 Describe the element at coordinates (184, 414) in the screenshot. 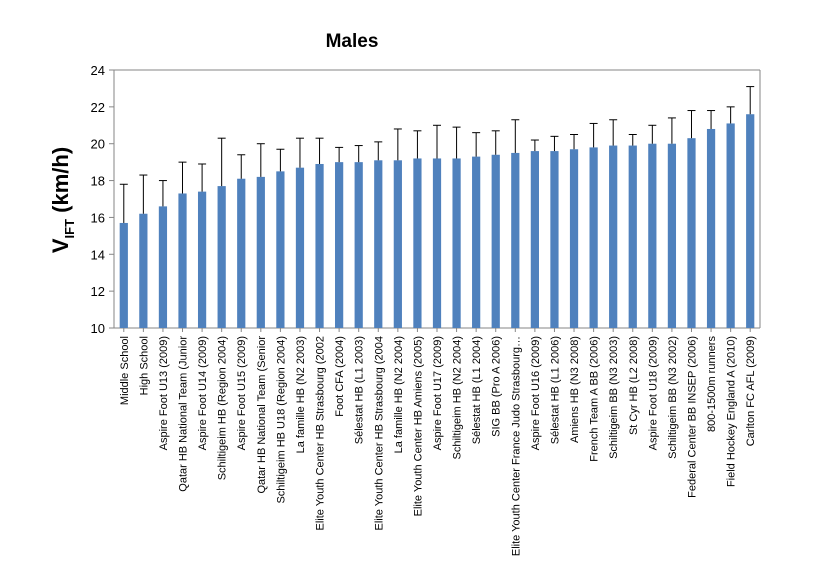

I see `x-tick-label: Qatar HB National Team (Junior` at that location.